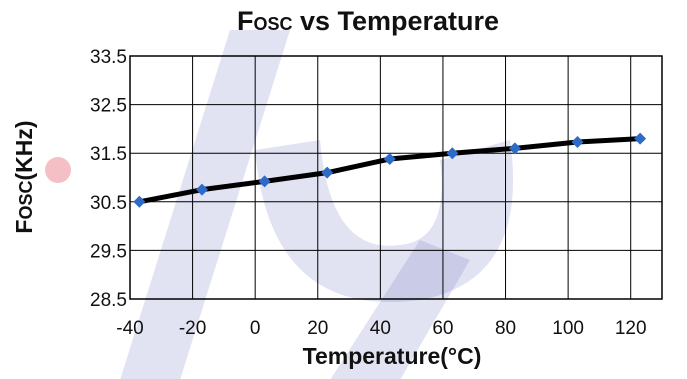 The height and width of the screenshot is (379, 687). I want to click on x-tick-label: 120, so click(631, 328).